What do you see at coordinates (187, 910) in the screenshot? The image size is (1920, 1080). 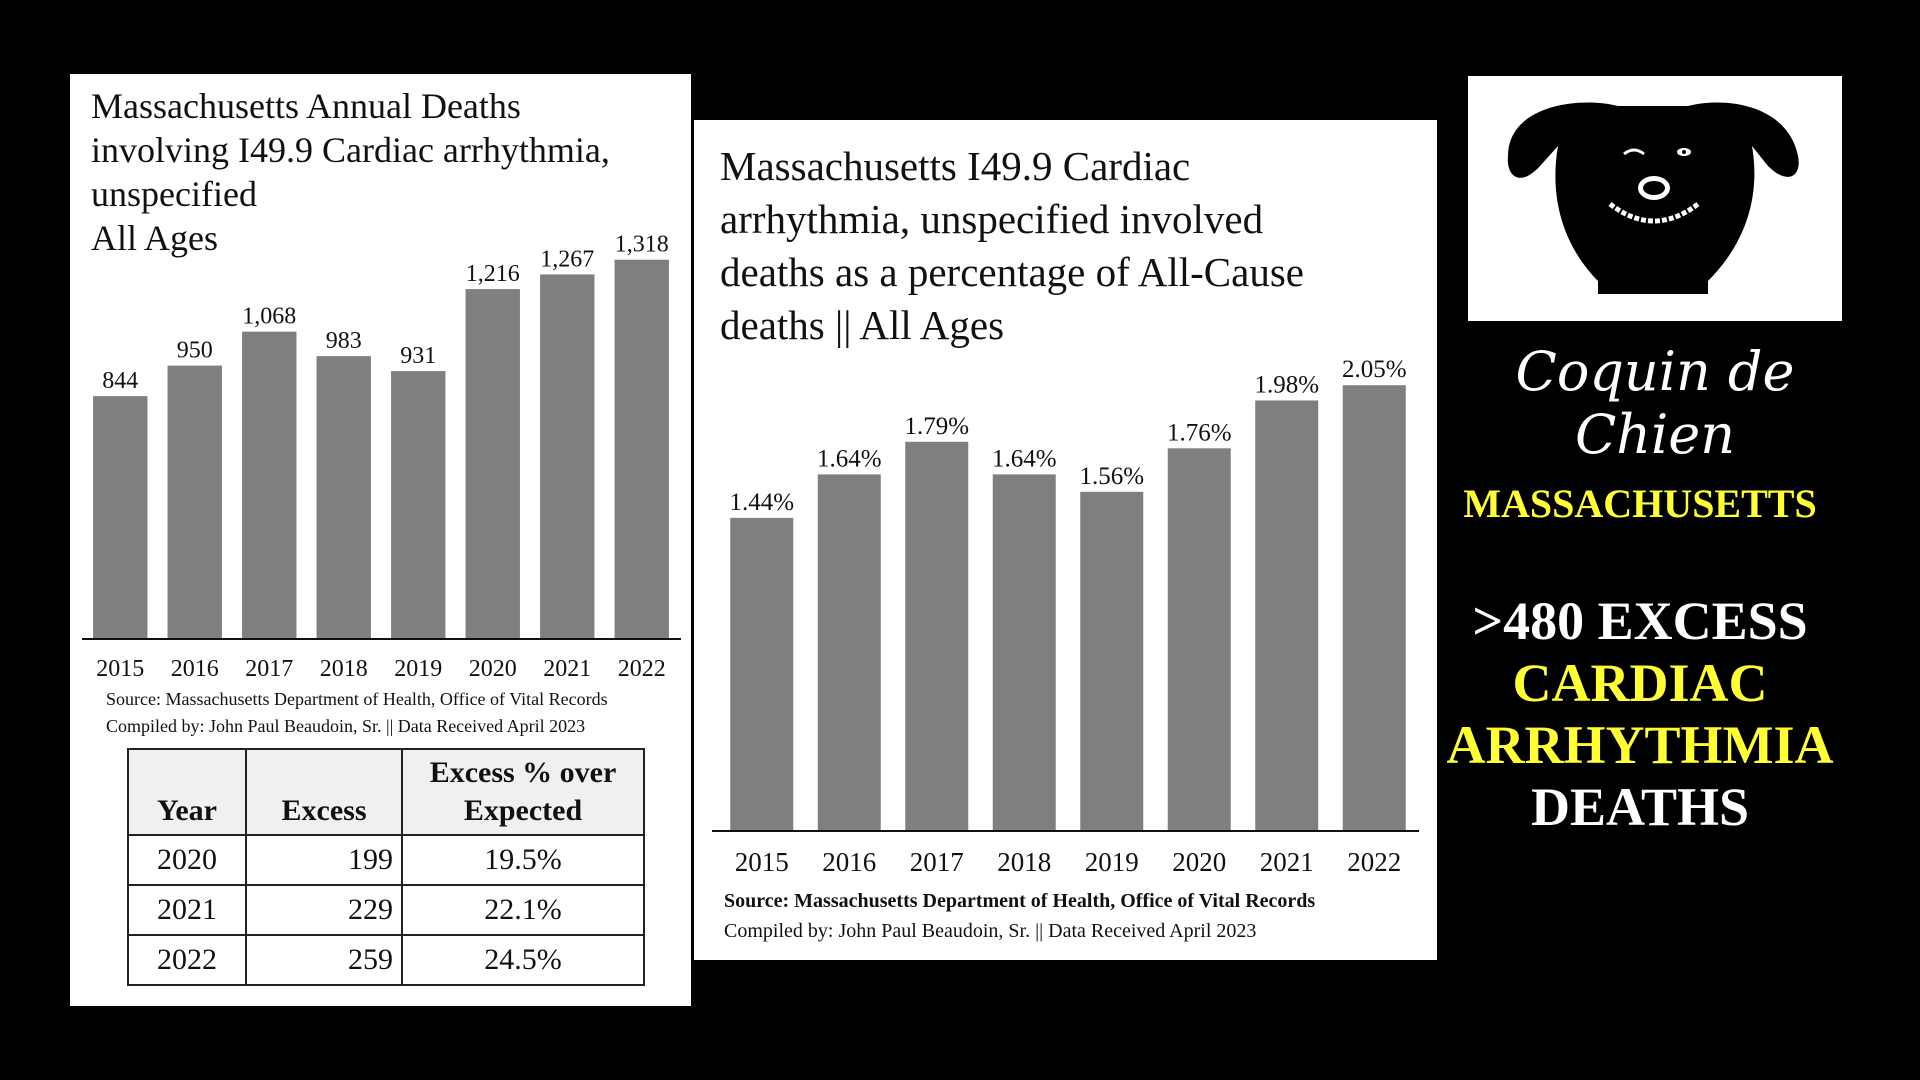 I see `cell-year: 2021` at bounding box center [187, 910].